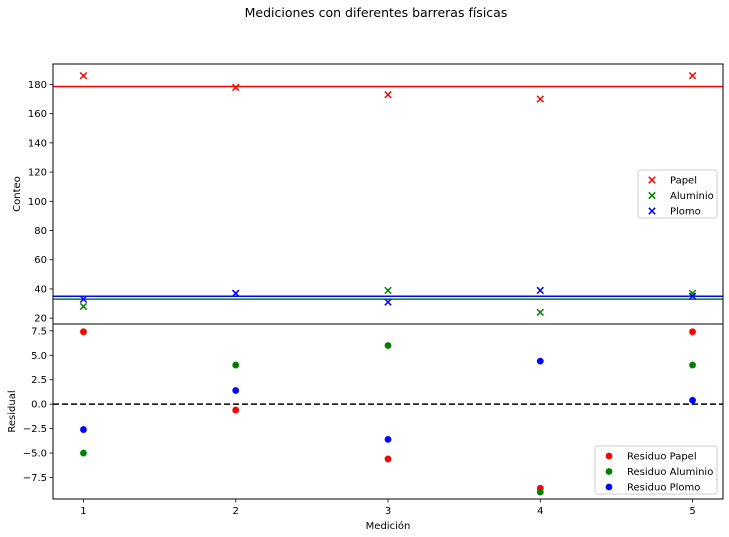 Image resolution: width=729 pixels, height=537 pixels. What do you see at coordinates (40, 260) in the screenshot?
I see `y-tick-label: 60` at bounding box center [40, 260].